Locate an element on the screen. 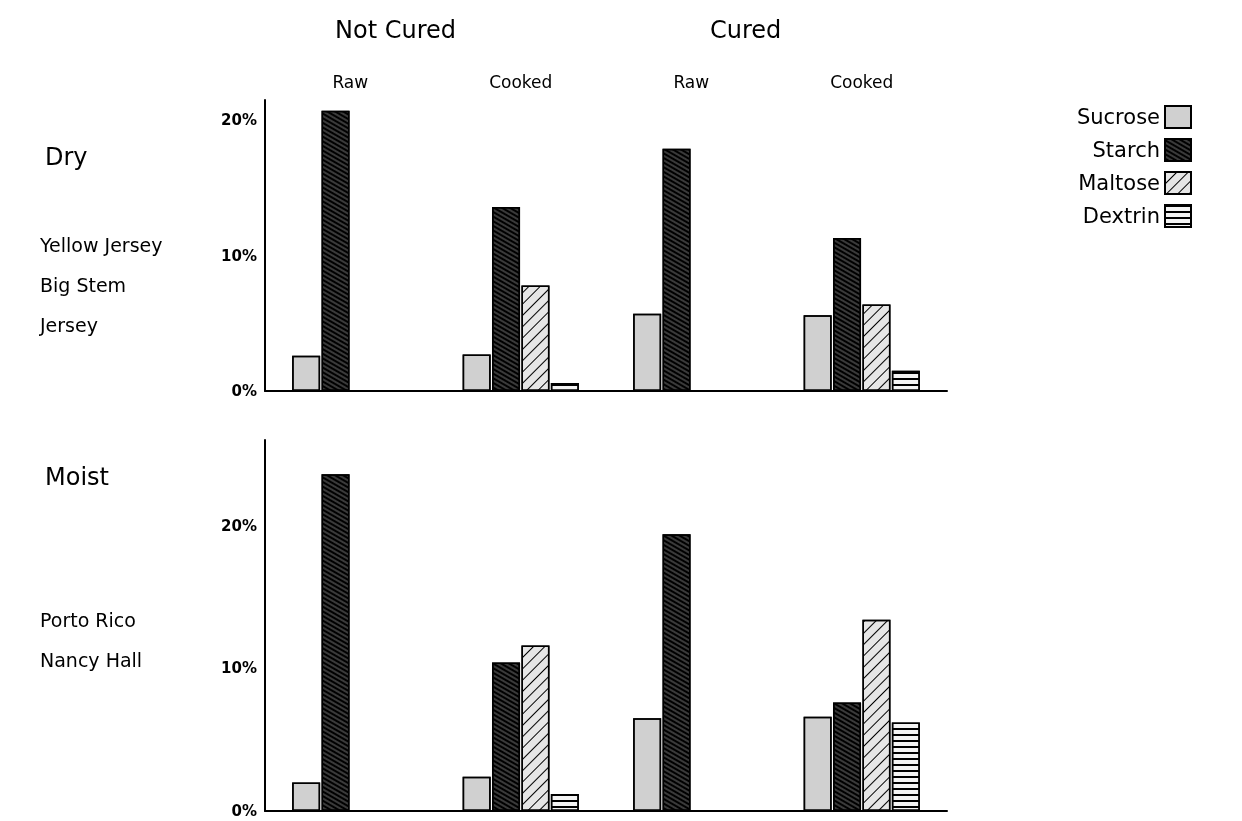 The height and width of the screenshot is (821, 1242). text: Not Cured is located at coordinates (395, 30).